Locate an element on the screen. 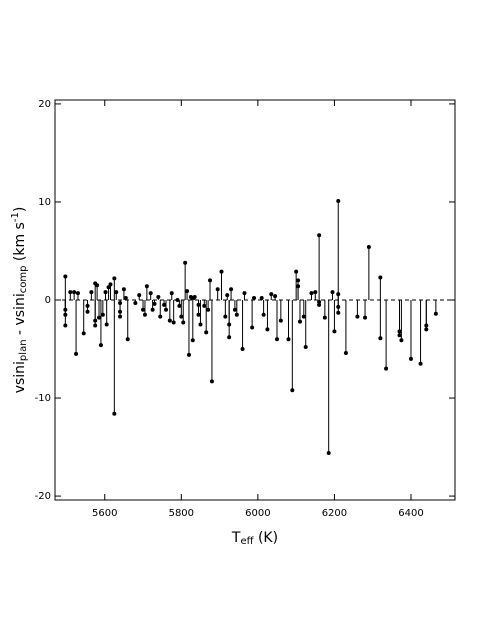 This screenshot has width=485, height=627. x-tick-label: 5800 is located at coordinates (181, 513).